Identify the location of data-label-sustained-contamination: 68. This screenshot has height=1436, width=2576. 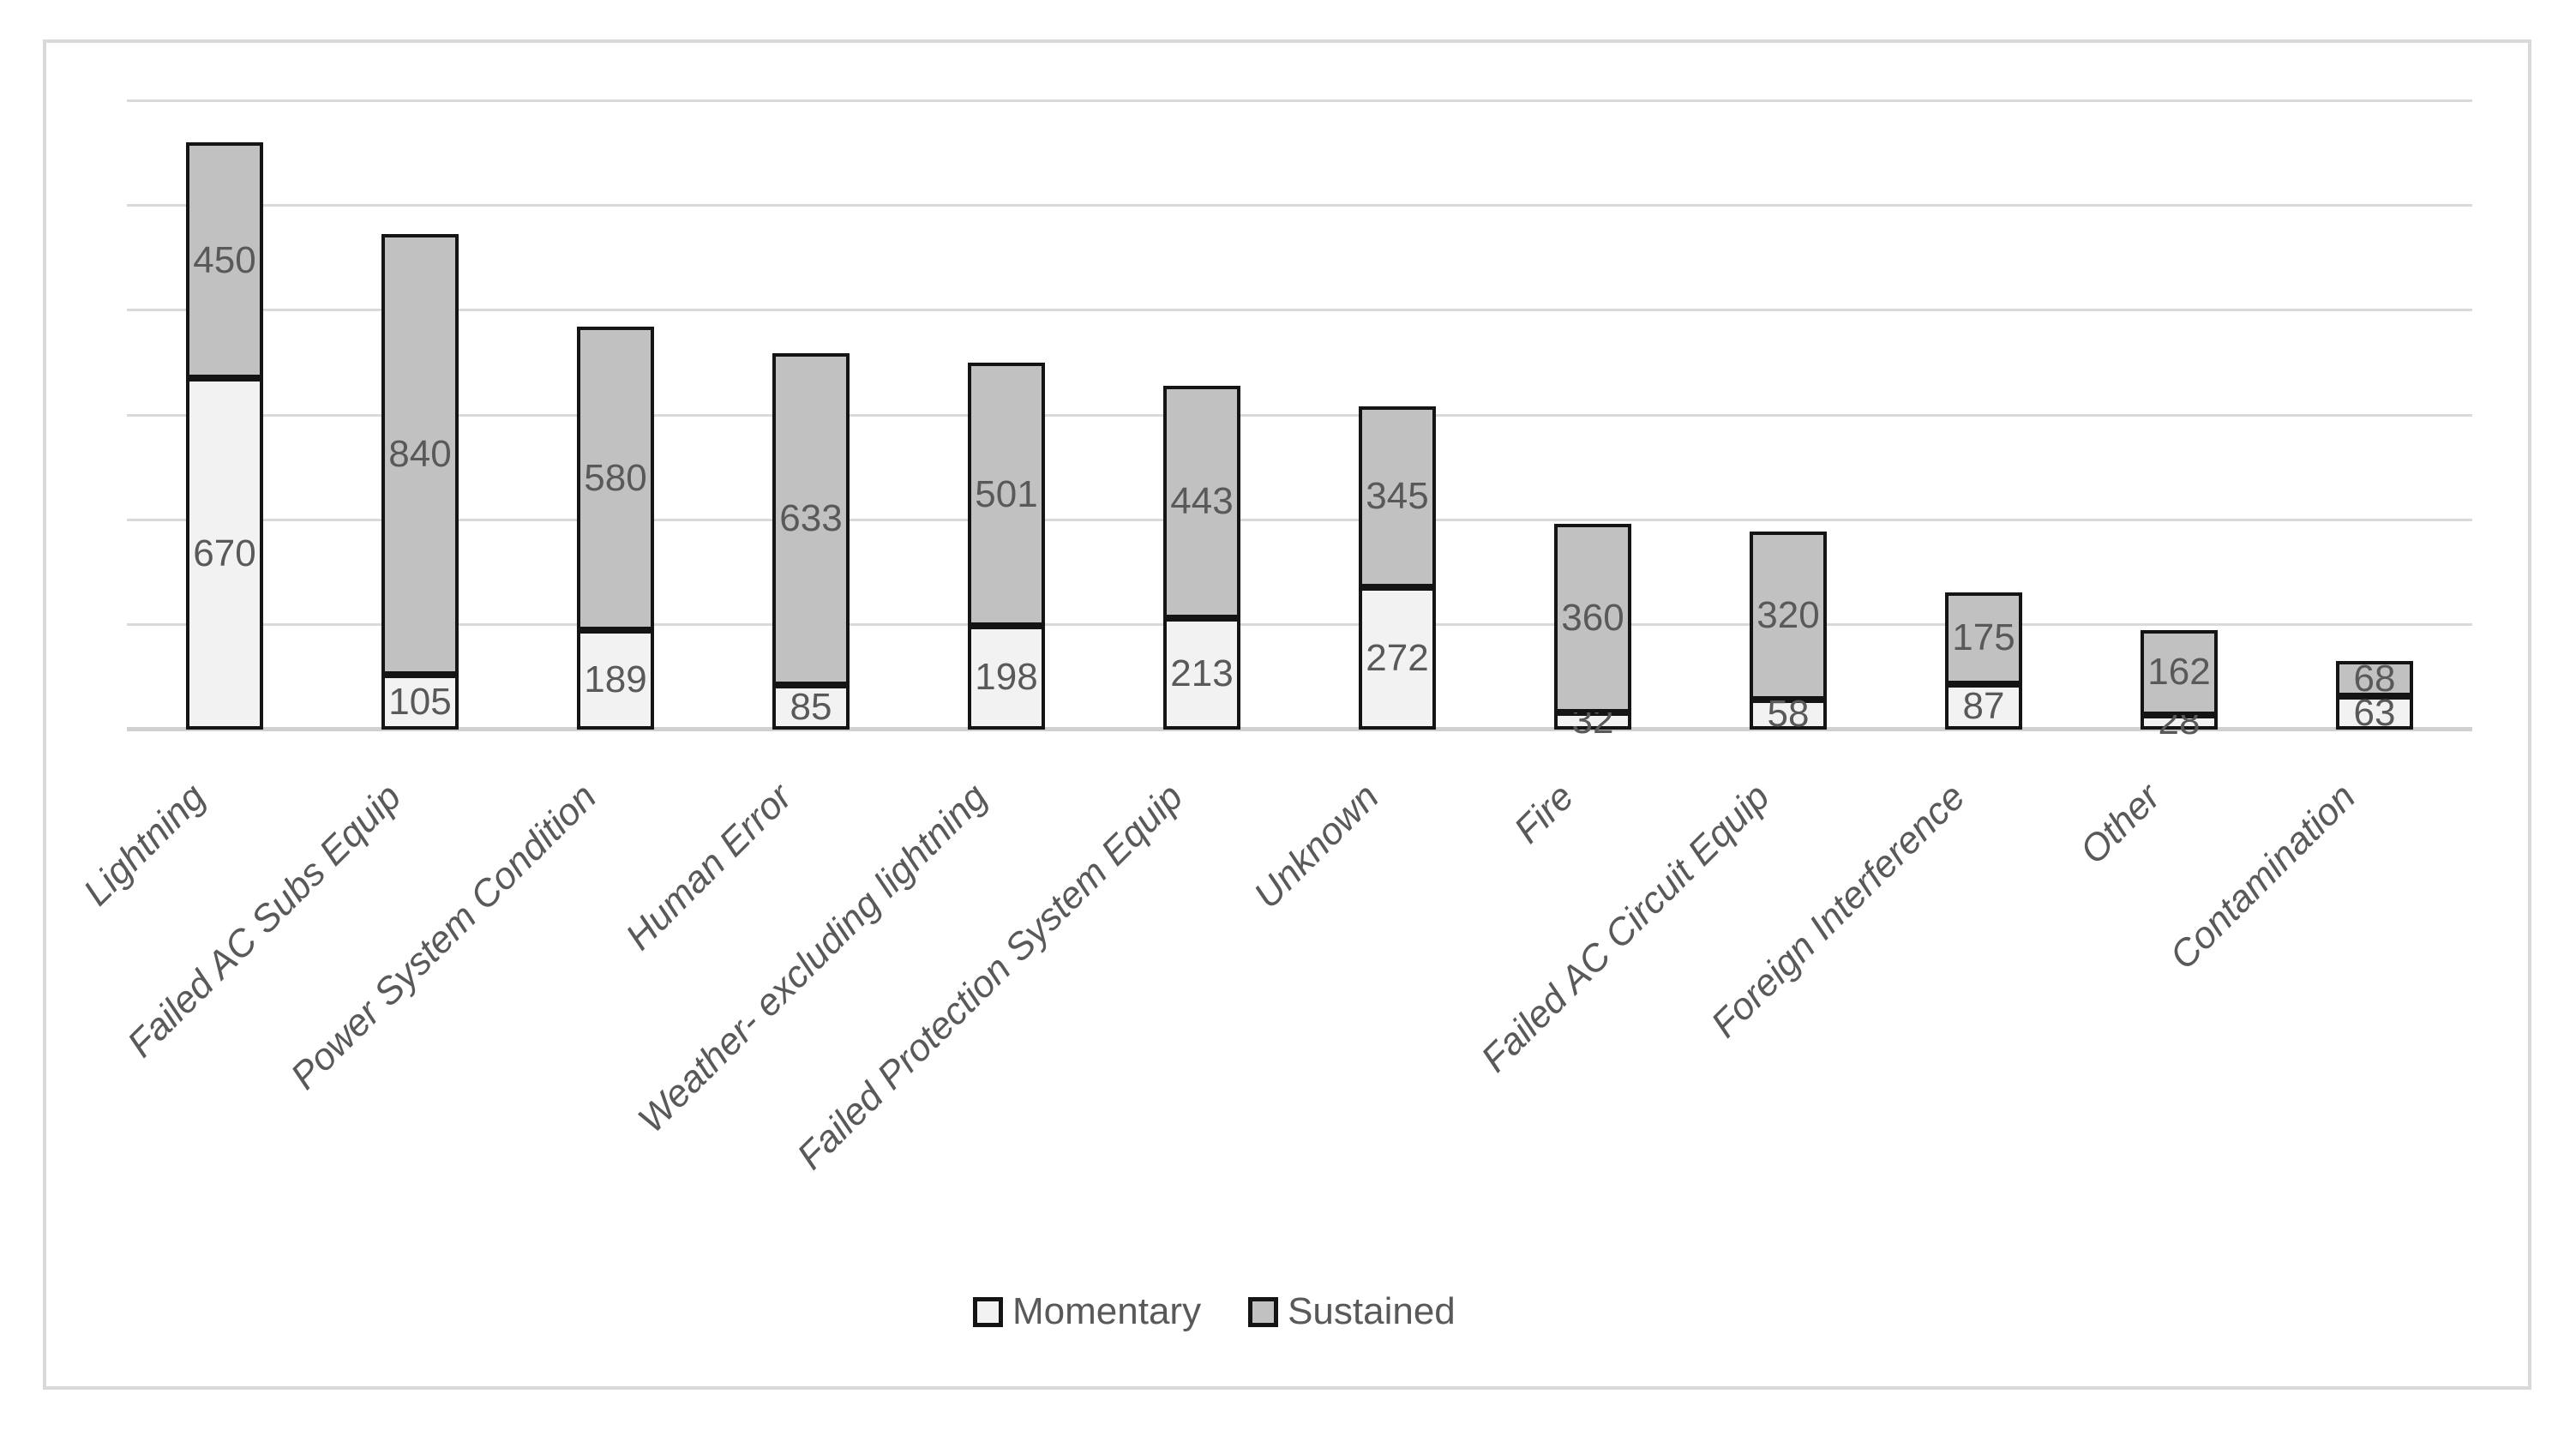
(2374, 678).